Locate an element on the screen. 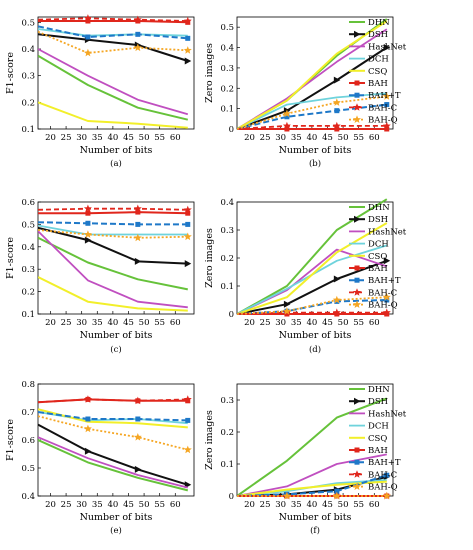 The height and width of the screenshot is (550, 473). x-tick-label: 25 is located at coordinates (265, 323).